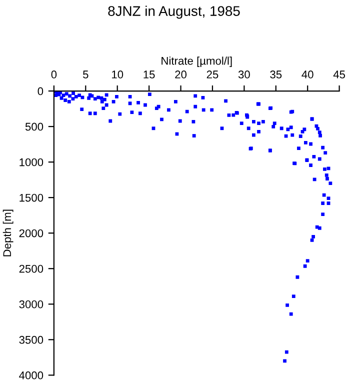 The height and width of the screenshot is (384, 348). What do you see at coordinates (197, 61) in the screenshot?
I see `x-axis-title: Nitrate [µmol/l]` at bounding box center [197, 61].